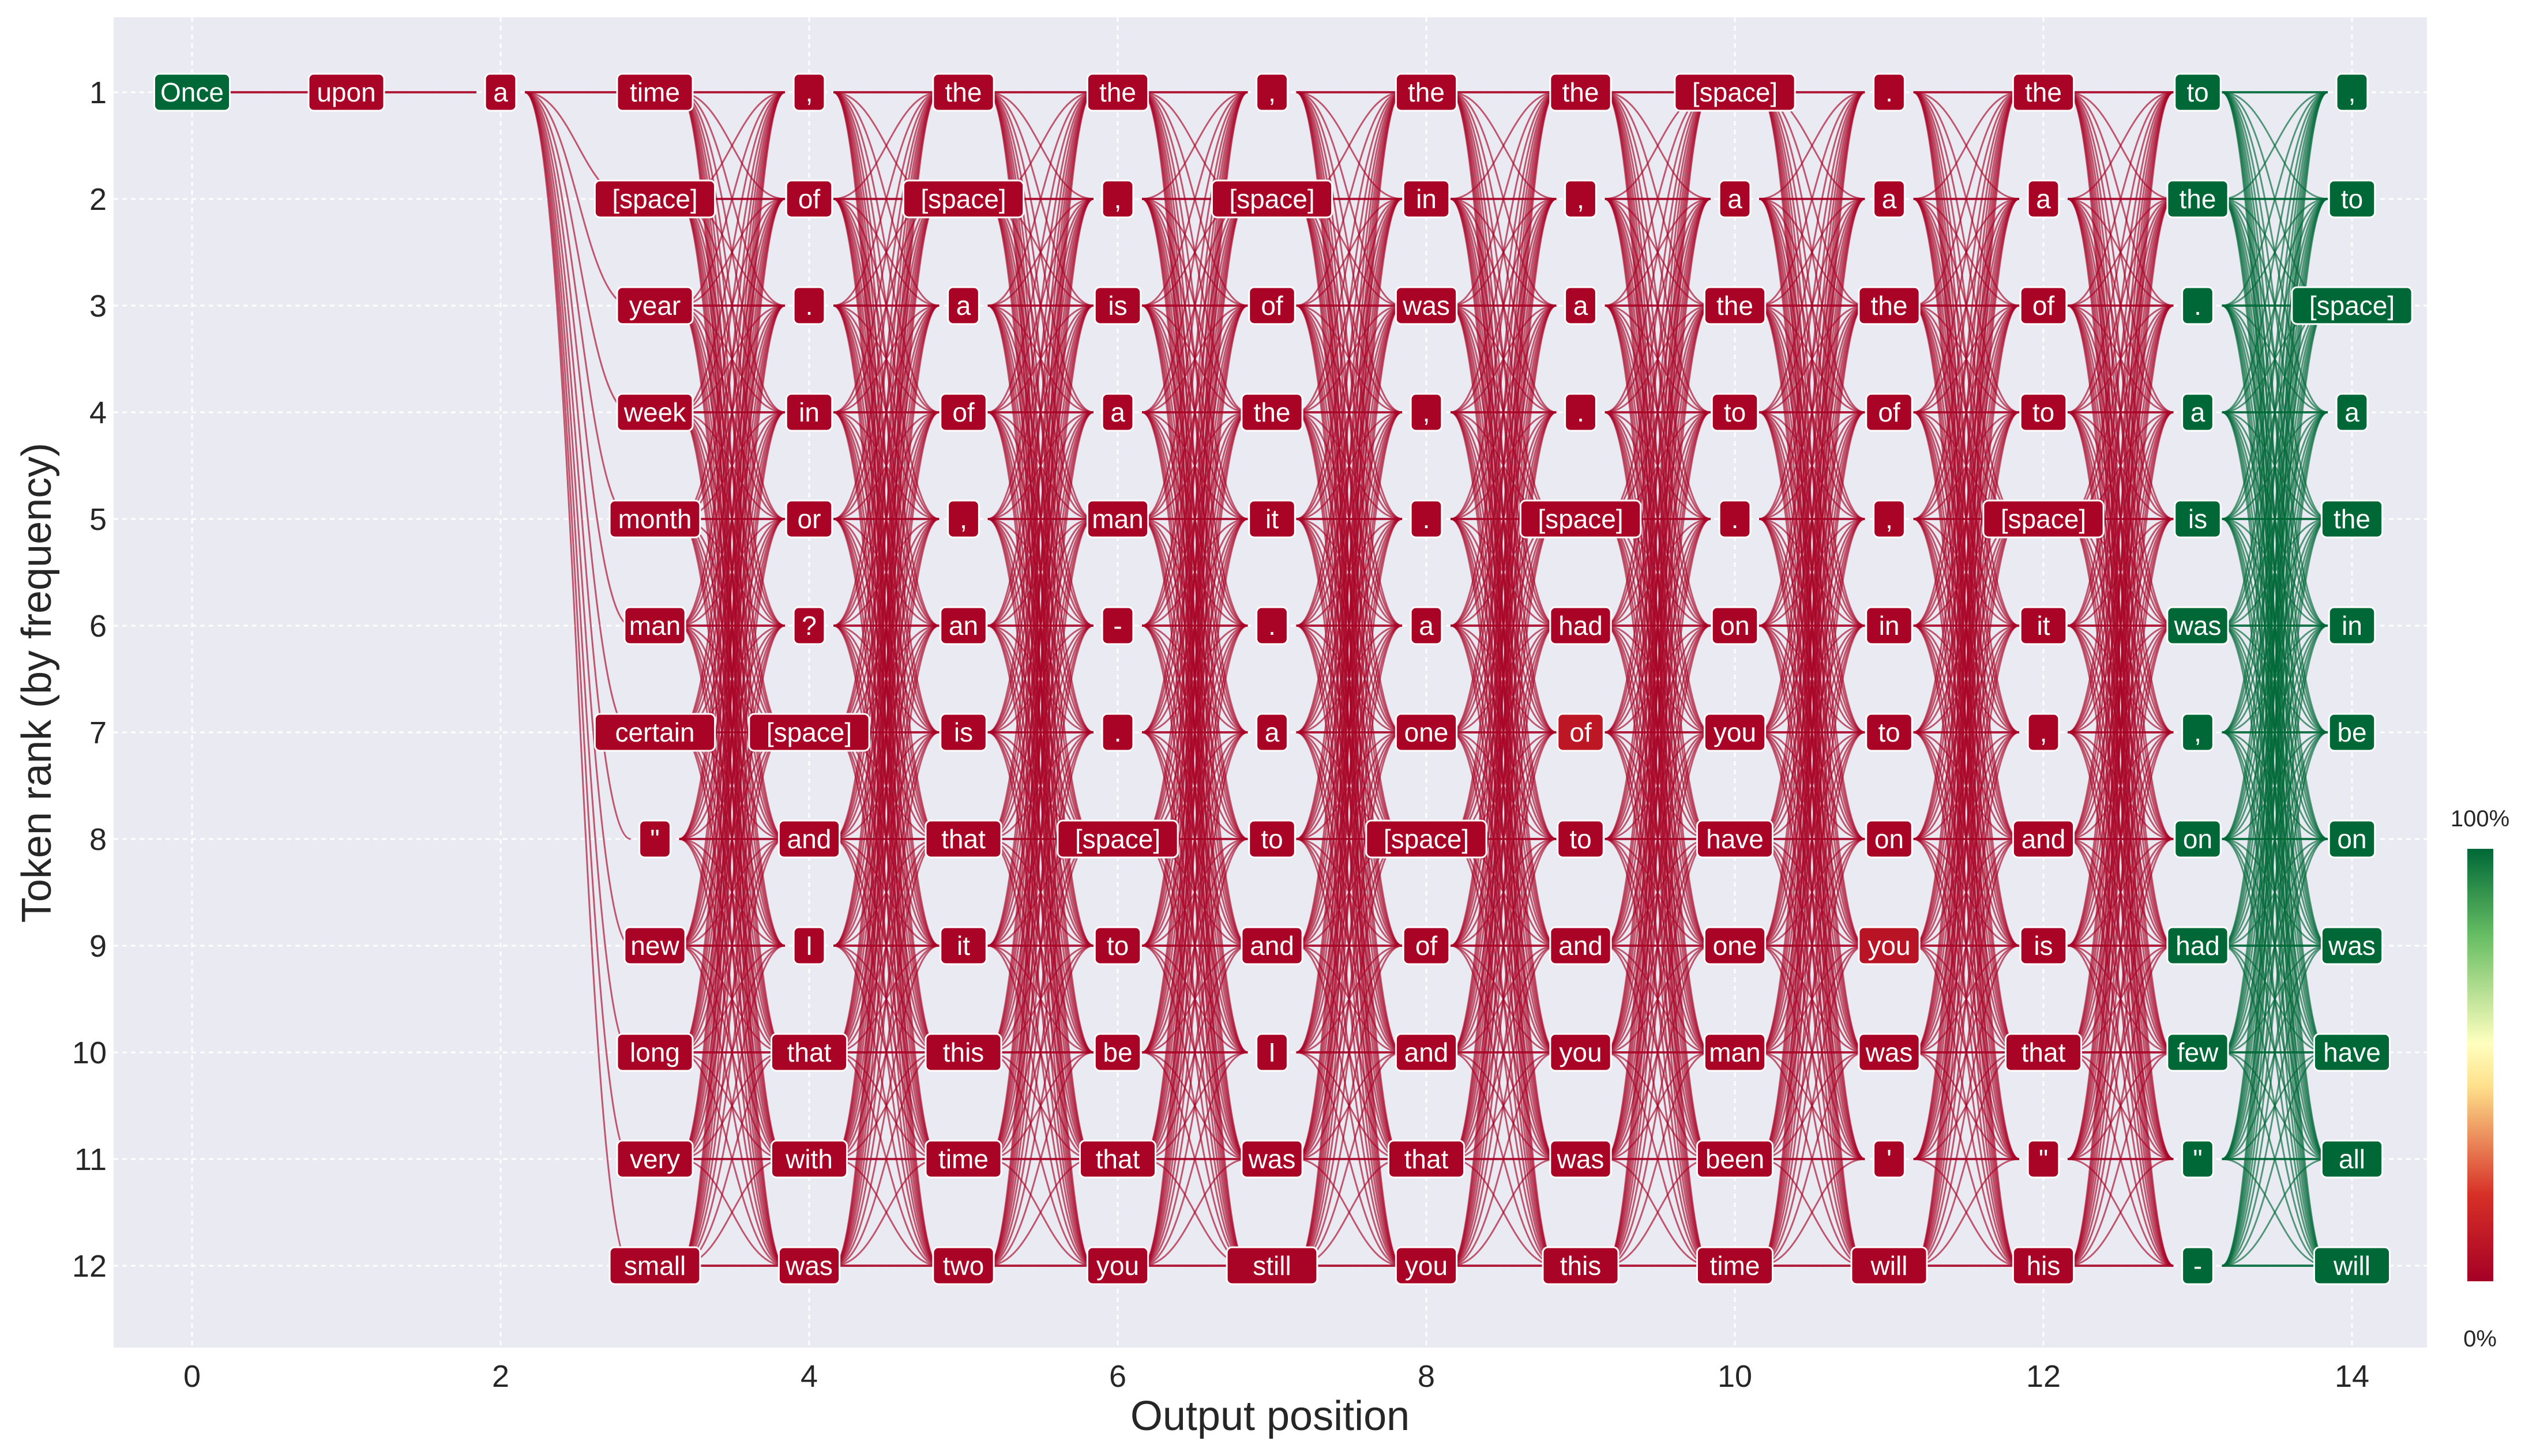 The image size is (2525, 1456). What do you see at coordinates (1890, 92) in the screenshot?
I see `token-node: .` at bounding box center [1890, 92].